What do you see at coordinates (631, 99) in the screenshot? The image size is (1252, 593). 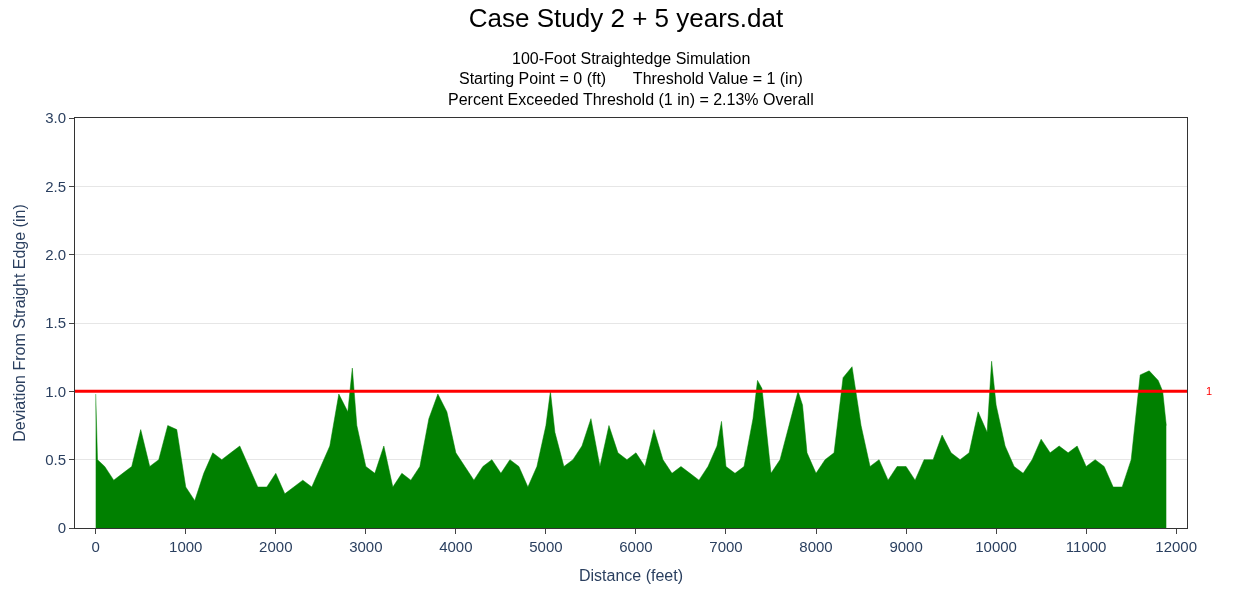 I see `text: Percent Exceeded Threshold (1 in) = 2.13% Overall` at bounding box center [631, 99].